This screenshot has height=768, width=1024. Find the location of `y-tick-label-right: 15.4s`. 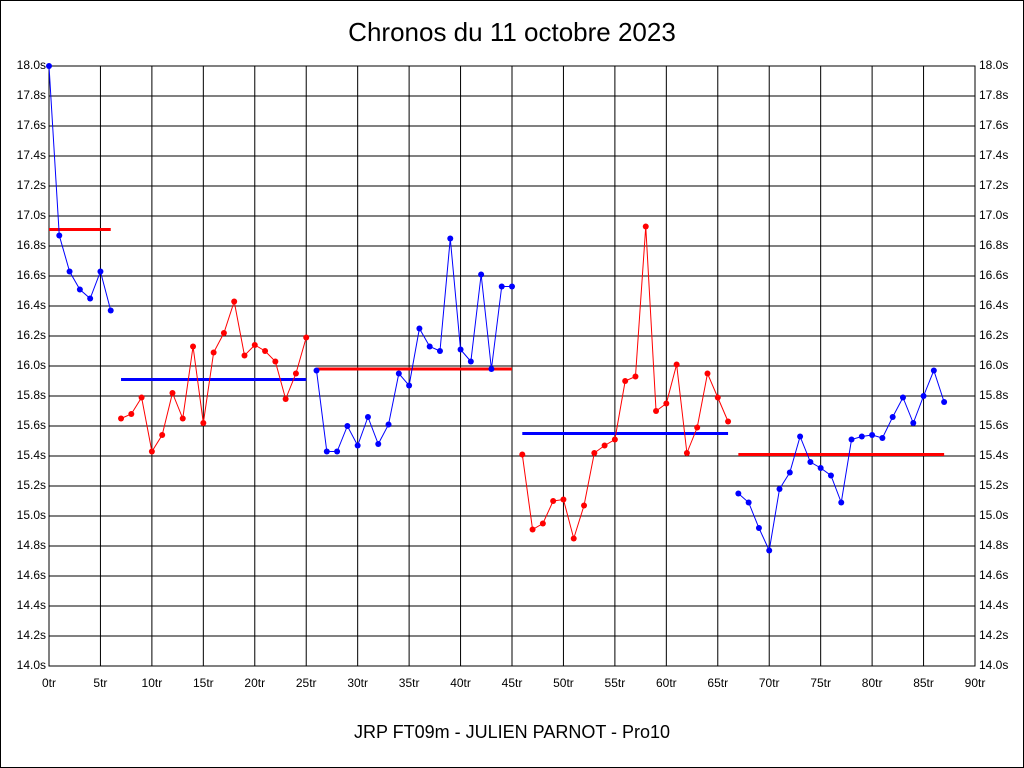

y-tick-label-right: 15.4s is located at coordinates (993, 455).